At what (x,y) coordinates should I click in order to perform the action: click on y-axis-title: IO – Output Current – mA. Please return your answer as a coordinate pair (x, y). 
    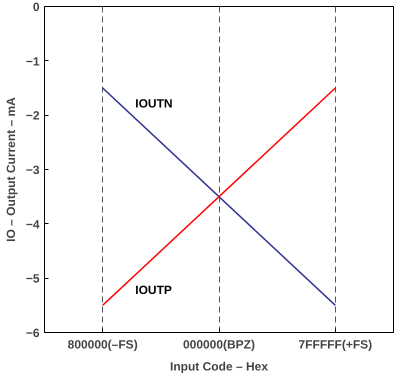
    Looking at the image, I should click on (11, 169).